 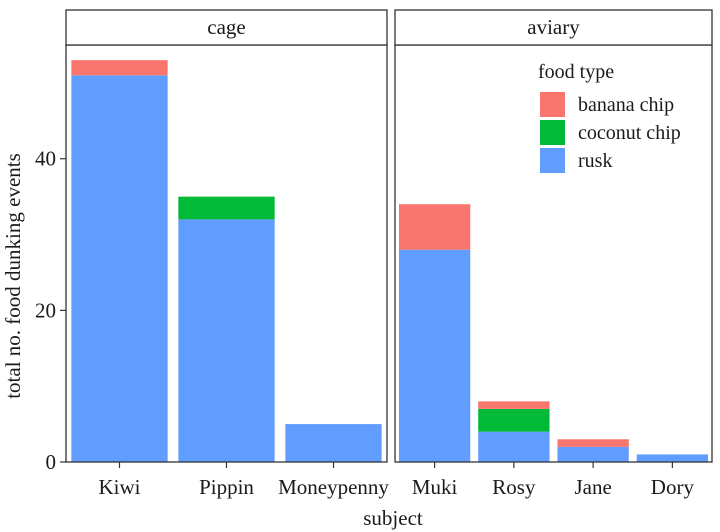 I want to click on x-axis-title: subject, so click(x=393, y=518).